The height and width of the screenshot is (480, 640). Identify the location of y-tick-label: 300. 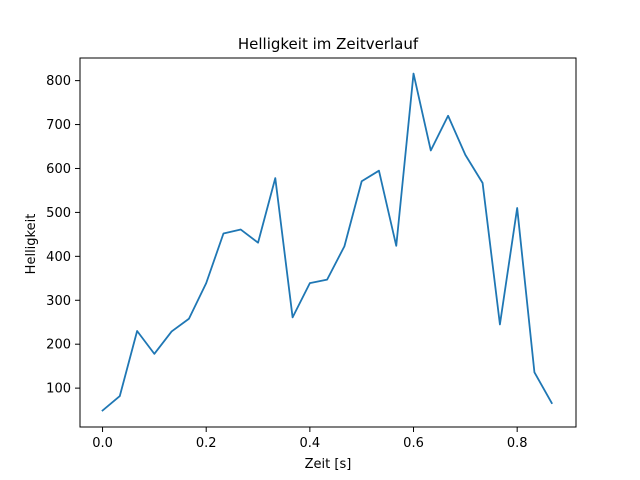
(58, 301).